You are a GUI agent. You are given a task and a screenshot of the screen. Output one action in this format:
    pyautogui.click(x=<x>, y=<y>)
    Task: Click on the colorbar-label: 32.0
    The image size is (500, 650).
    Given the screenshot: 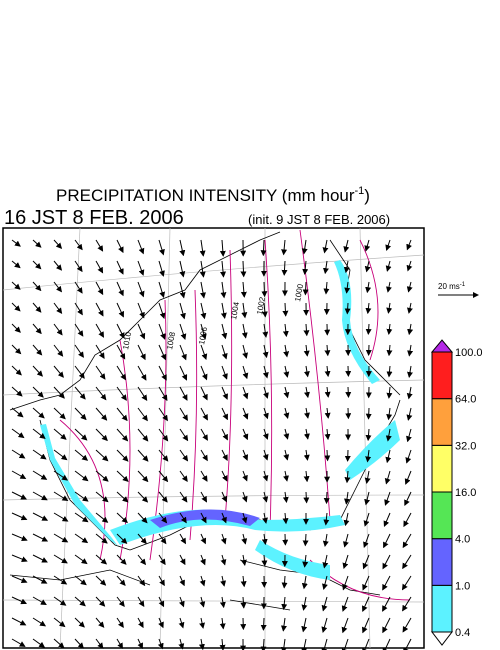 What is the action you would take?
    pyautogui.click(x=465, y=446)
    